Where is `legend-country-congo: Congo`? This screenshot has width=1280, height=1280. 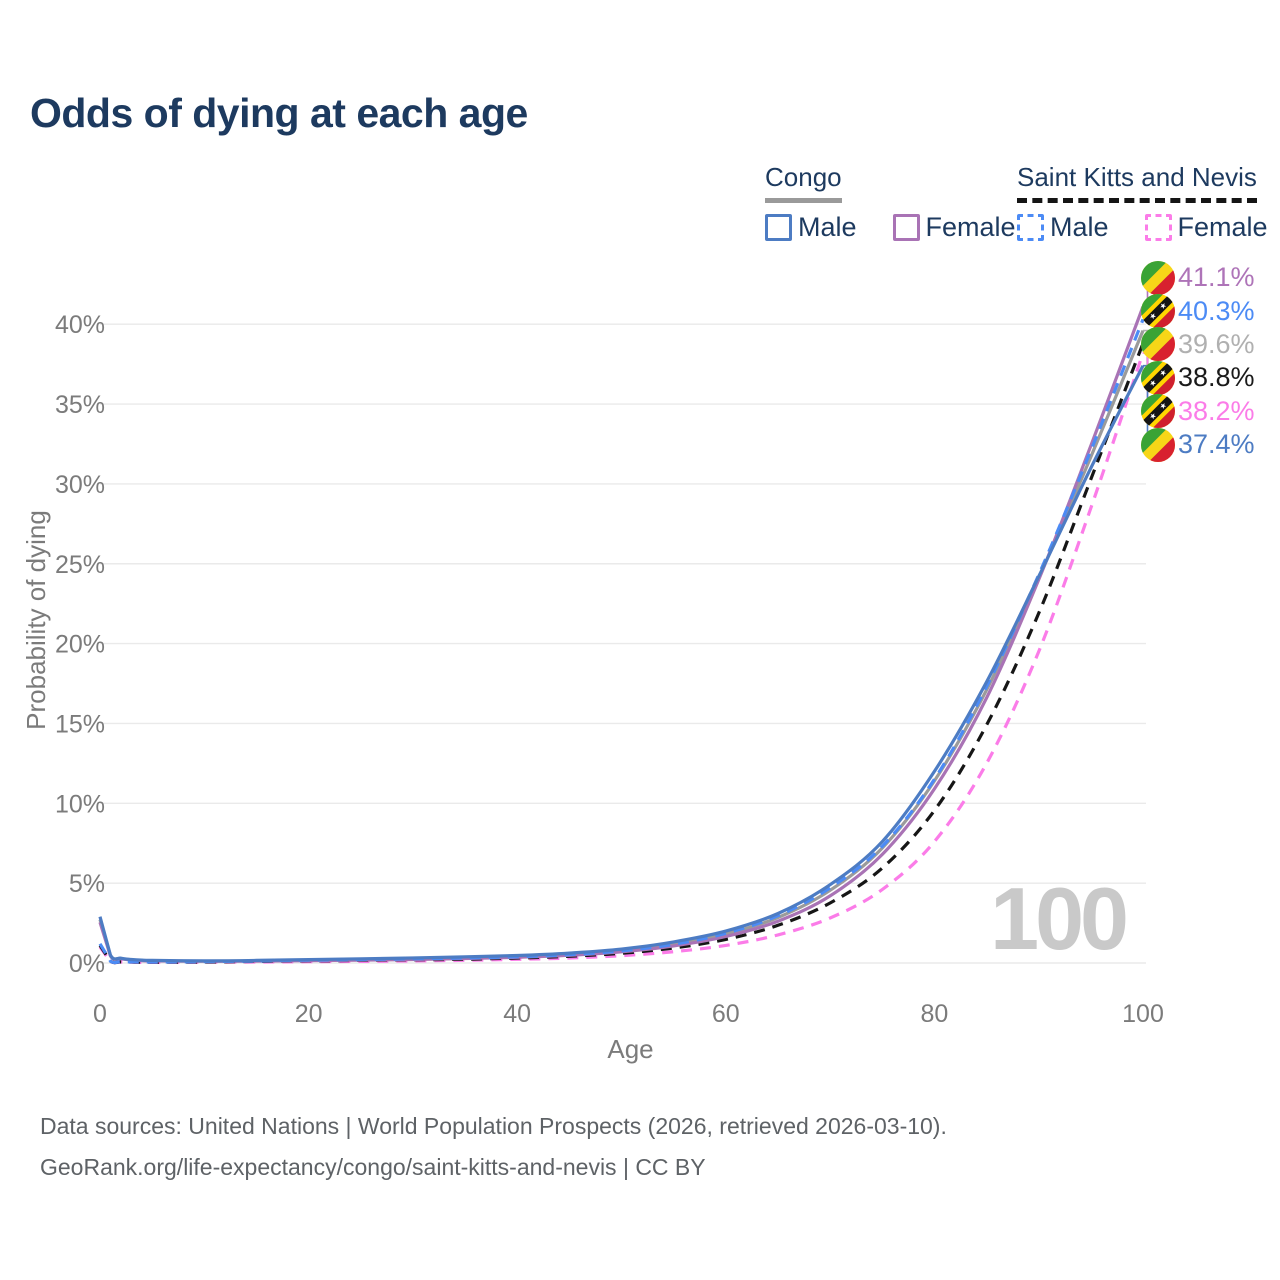
legend-country-congo: Congo is located at coordinates (803, 182).